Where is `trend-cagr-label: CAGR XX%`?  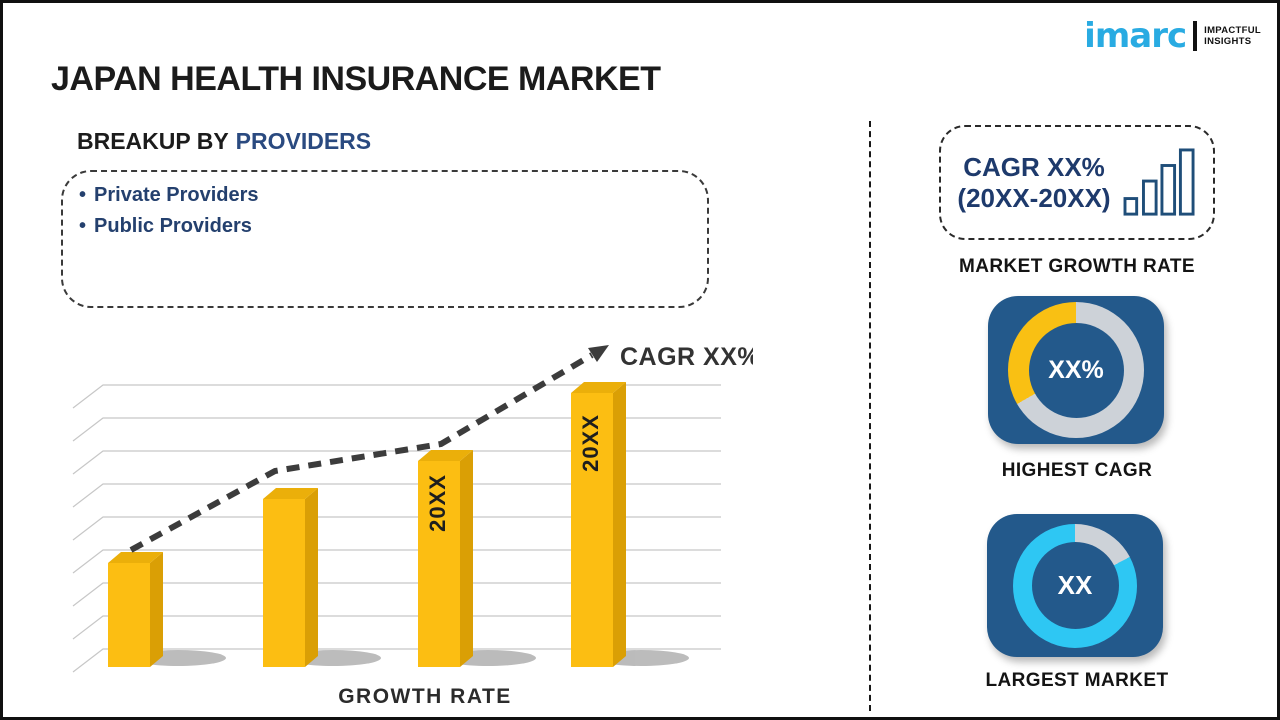 trend-cagr-label: CAGR XX% is located at coordinates (686, 357).